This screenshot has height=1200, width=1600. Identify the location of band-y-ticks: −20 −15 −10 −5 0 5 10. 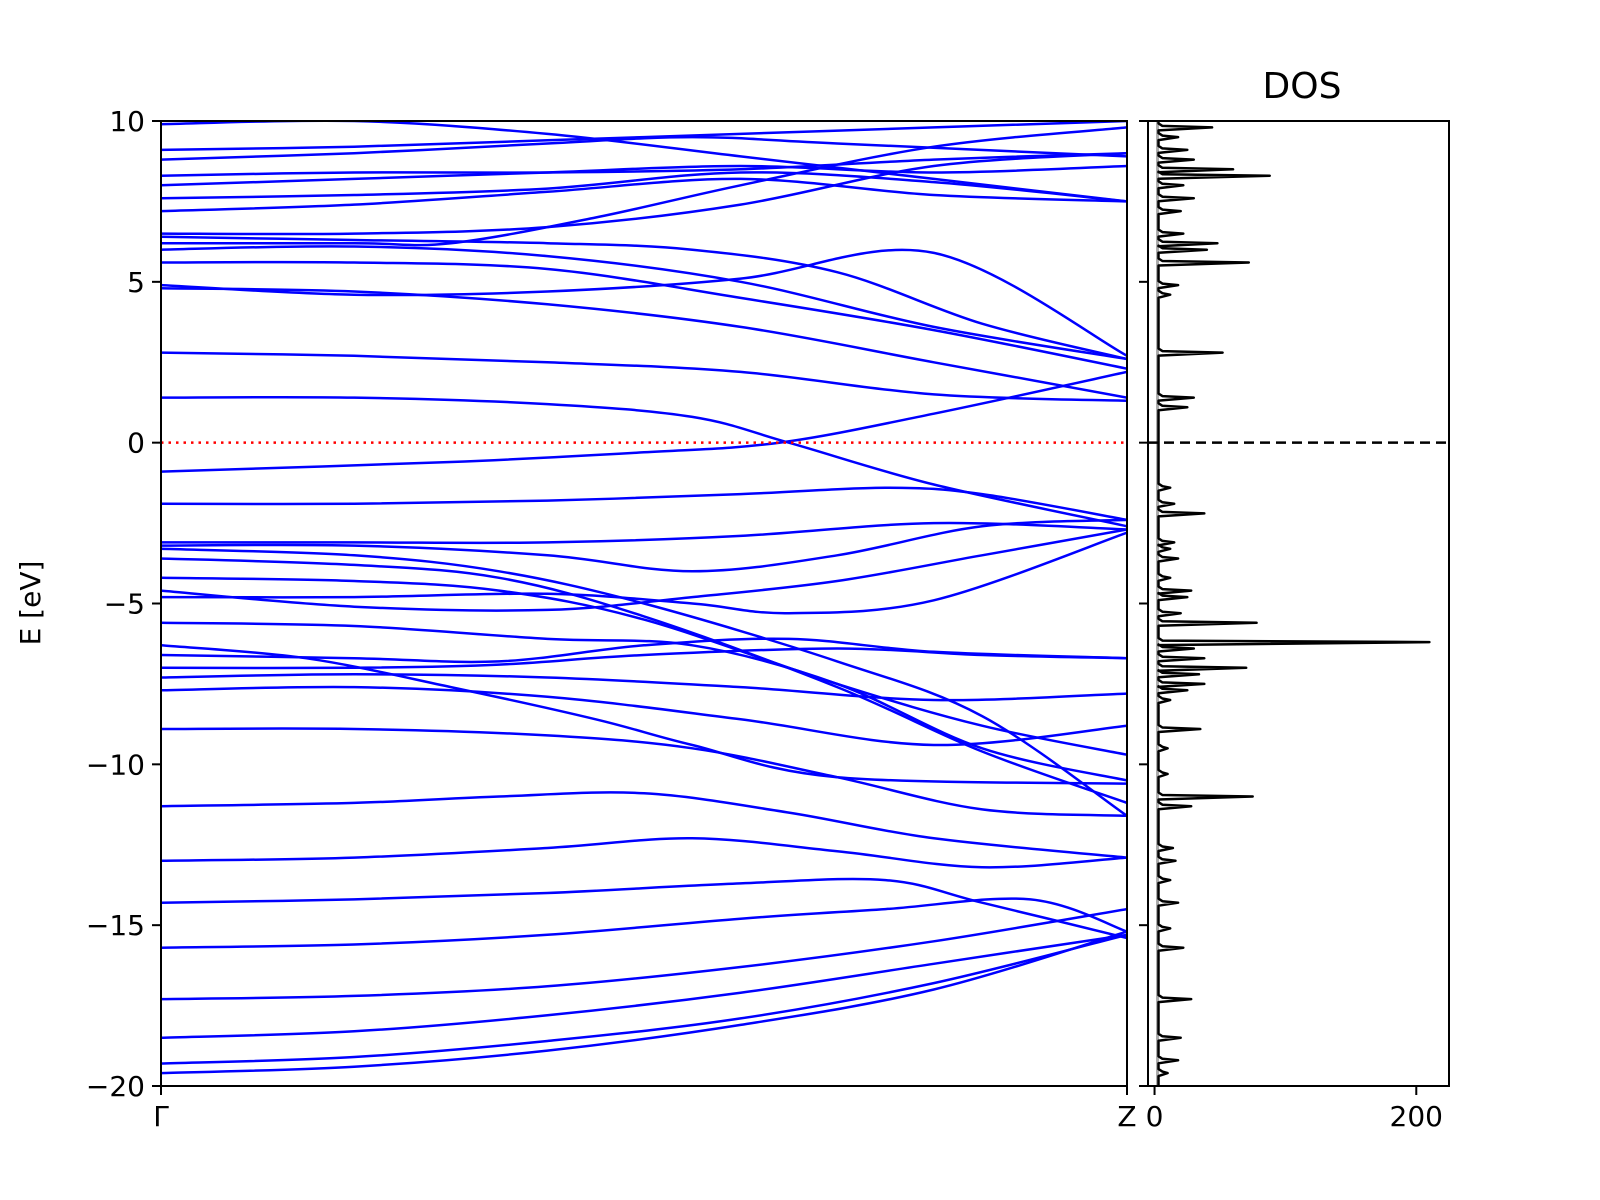
(123, 604).